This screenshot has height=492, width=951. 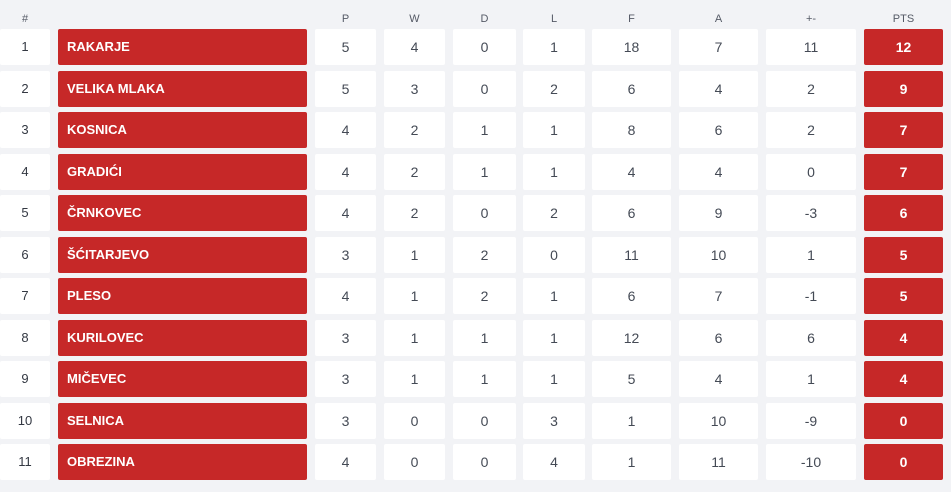 What do you see at coordinates (718, 462) in the screenshot?
I see `goals-against-cell: 11` at bounding box center [718, 462].